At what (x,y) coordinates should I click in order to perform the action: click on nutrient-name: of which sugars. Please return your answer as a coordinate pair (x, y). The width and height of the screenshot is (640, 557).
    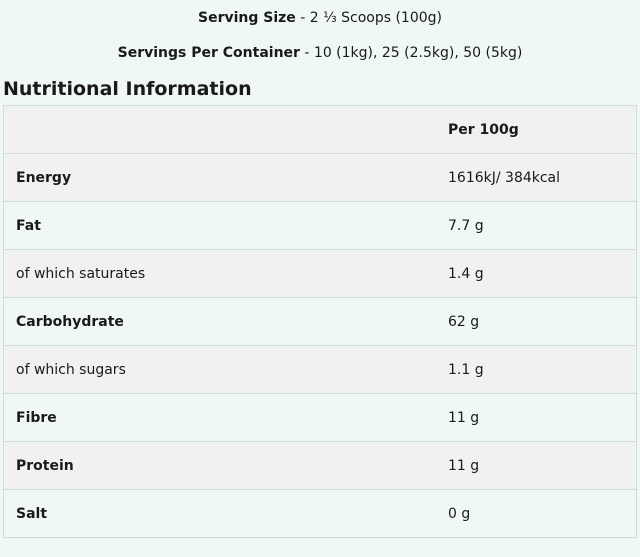
    Looking at the image, I should click on (225, 369).